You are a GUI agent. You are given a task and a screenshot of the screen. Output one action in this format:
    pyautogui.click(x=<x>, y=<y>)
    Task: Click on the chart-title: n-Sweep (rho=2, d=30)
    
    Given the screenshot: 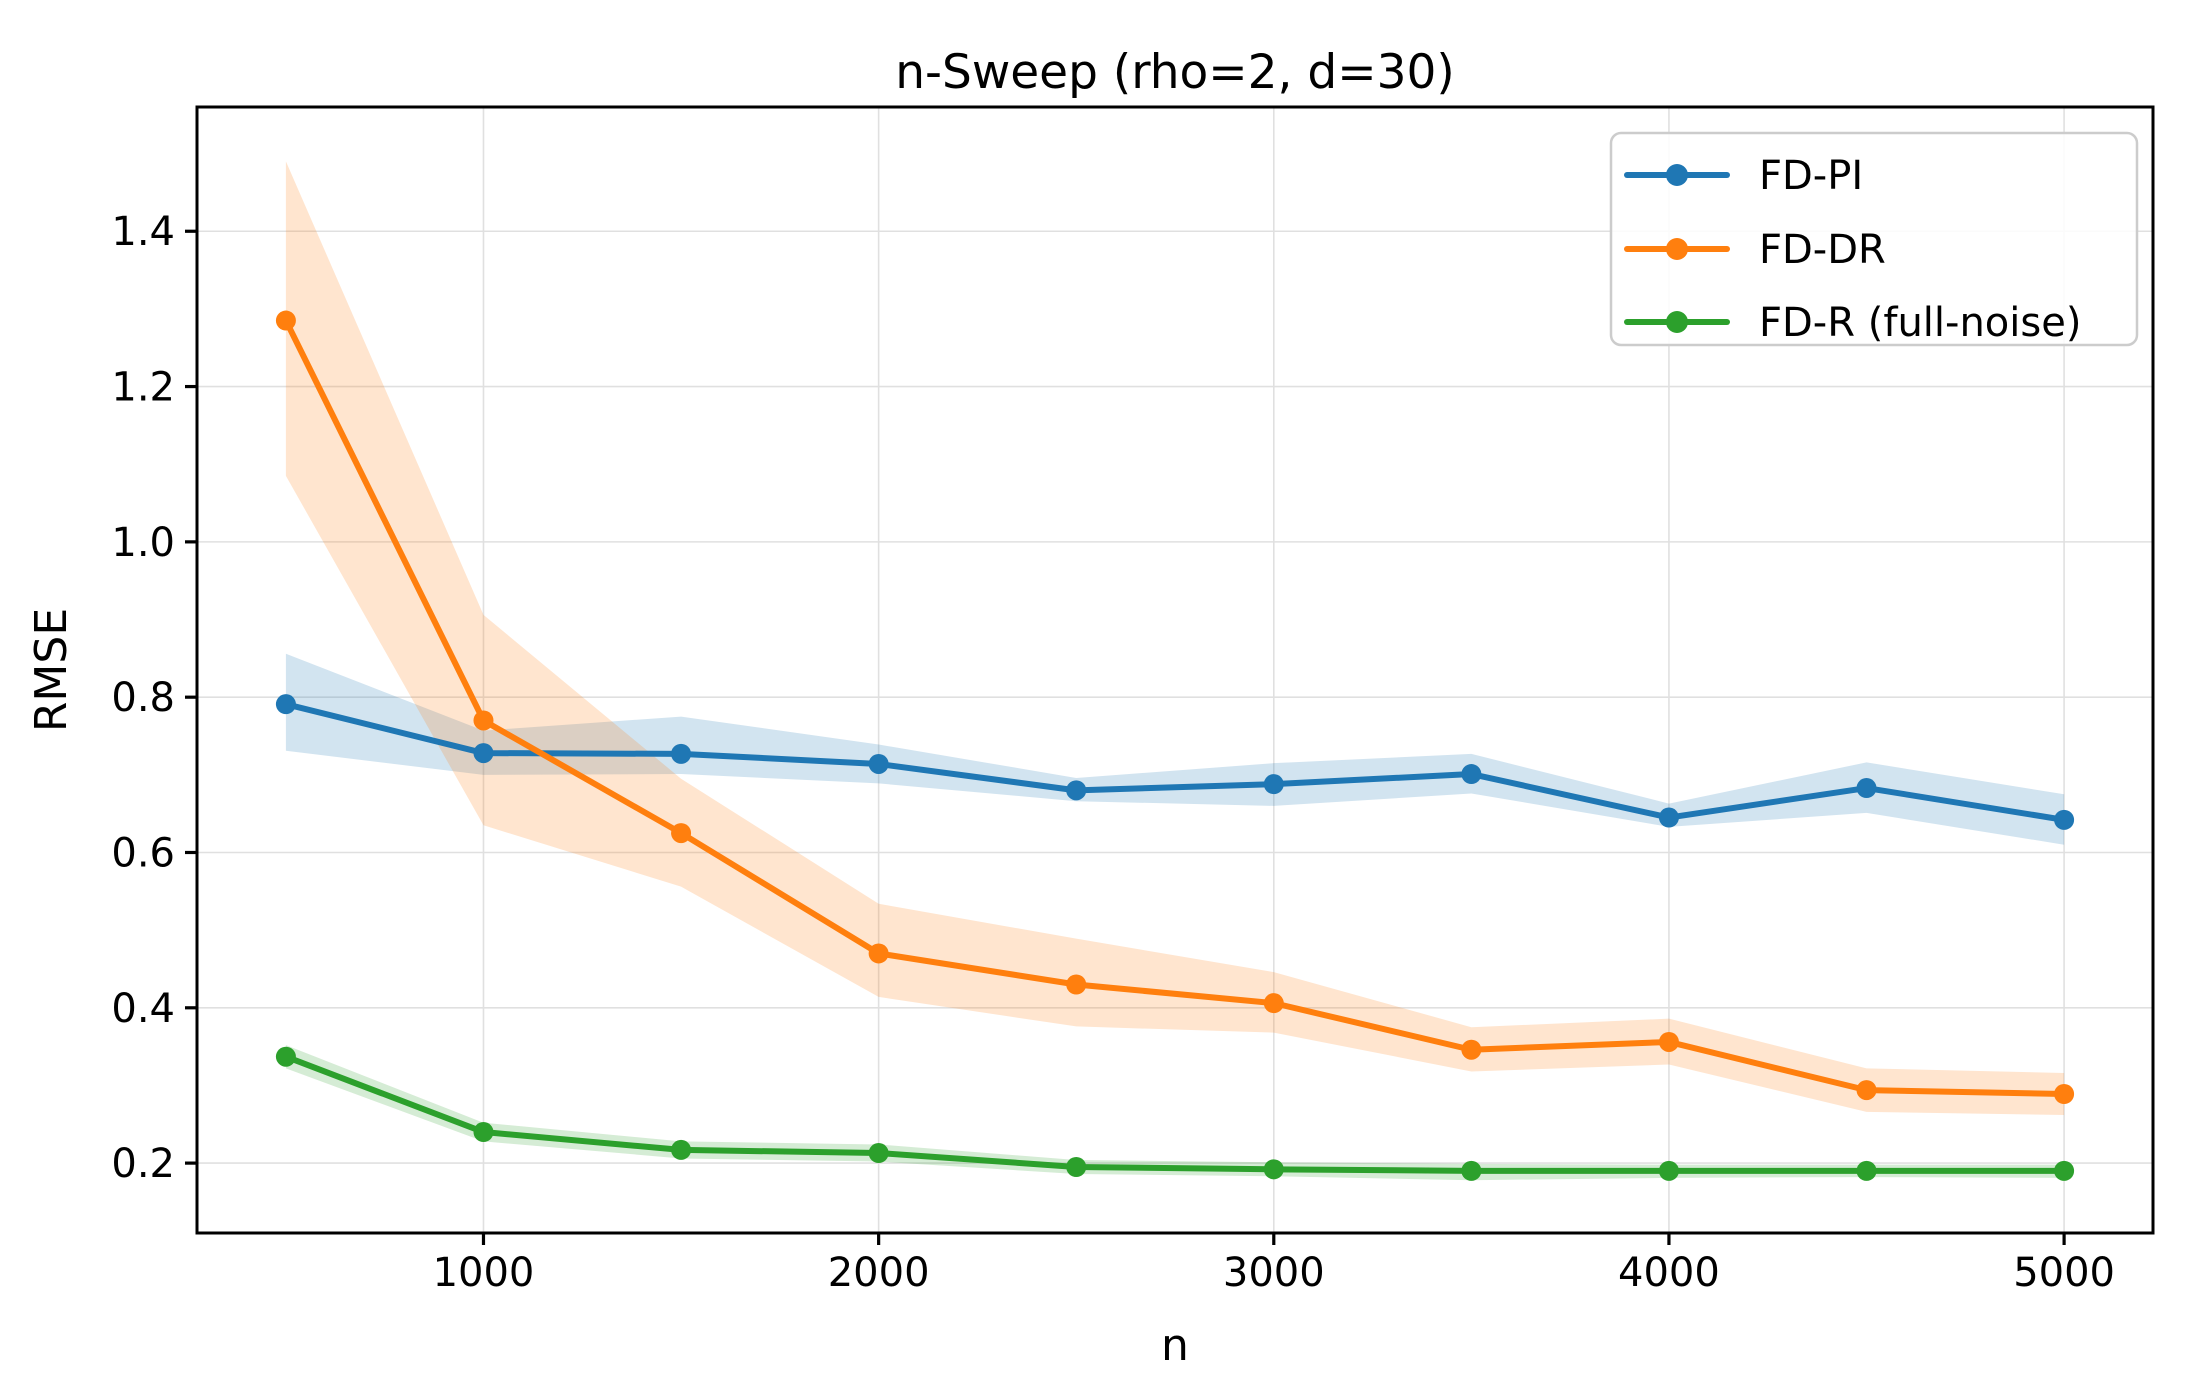 What is the action you would take?
    pyautogui.click(x=1175, y=72)
    